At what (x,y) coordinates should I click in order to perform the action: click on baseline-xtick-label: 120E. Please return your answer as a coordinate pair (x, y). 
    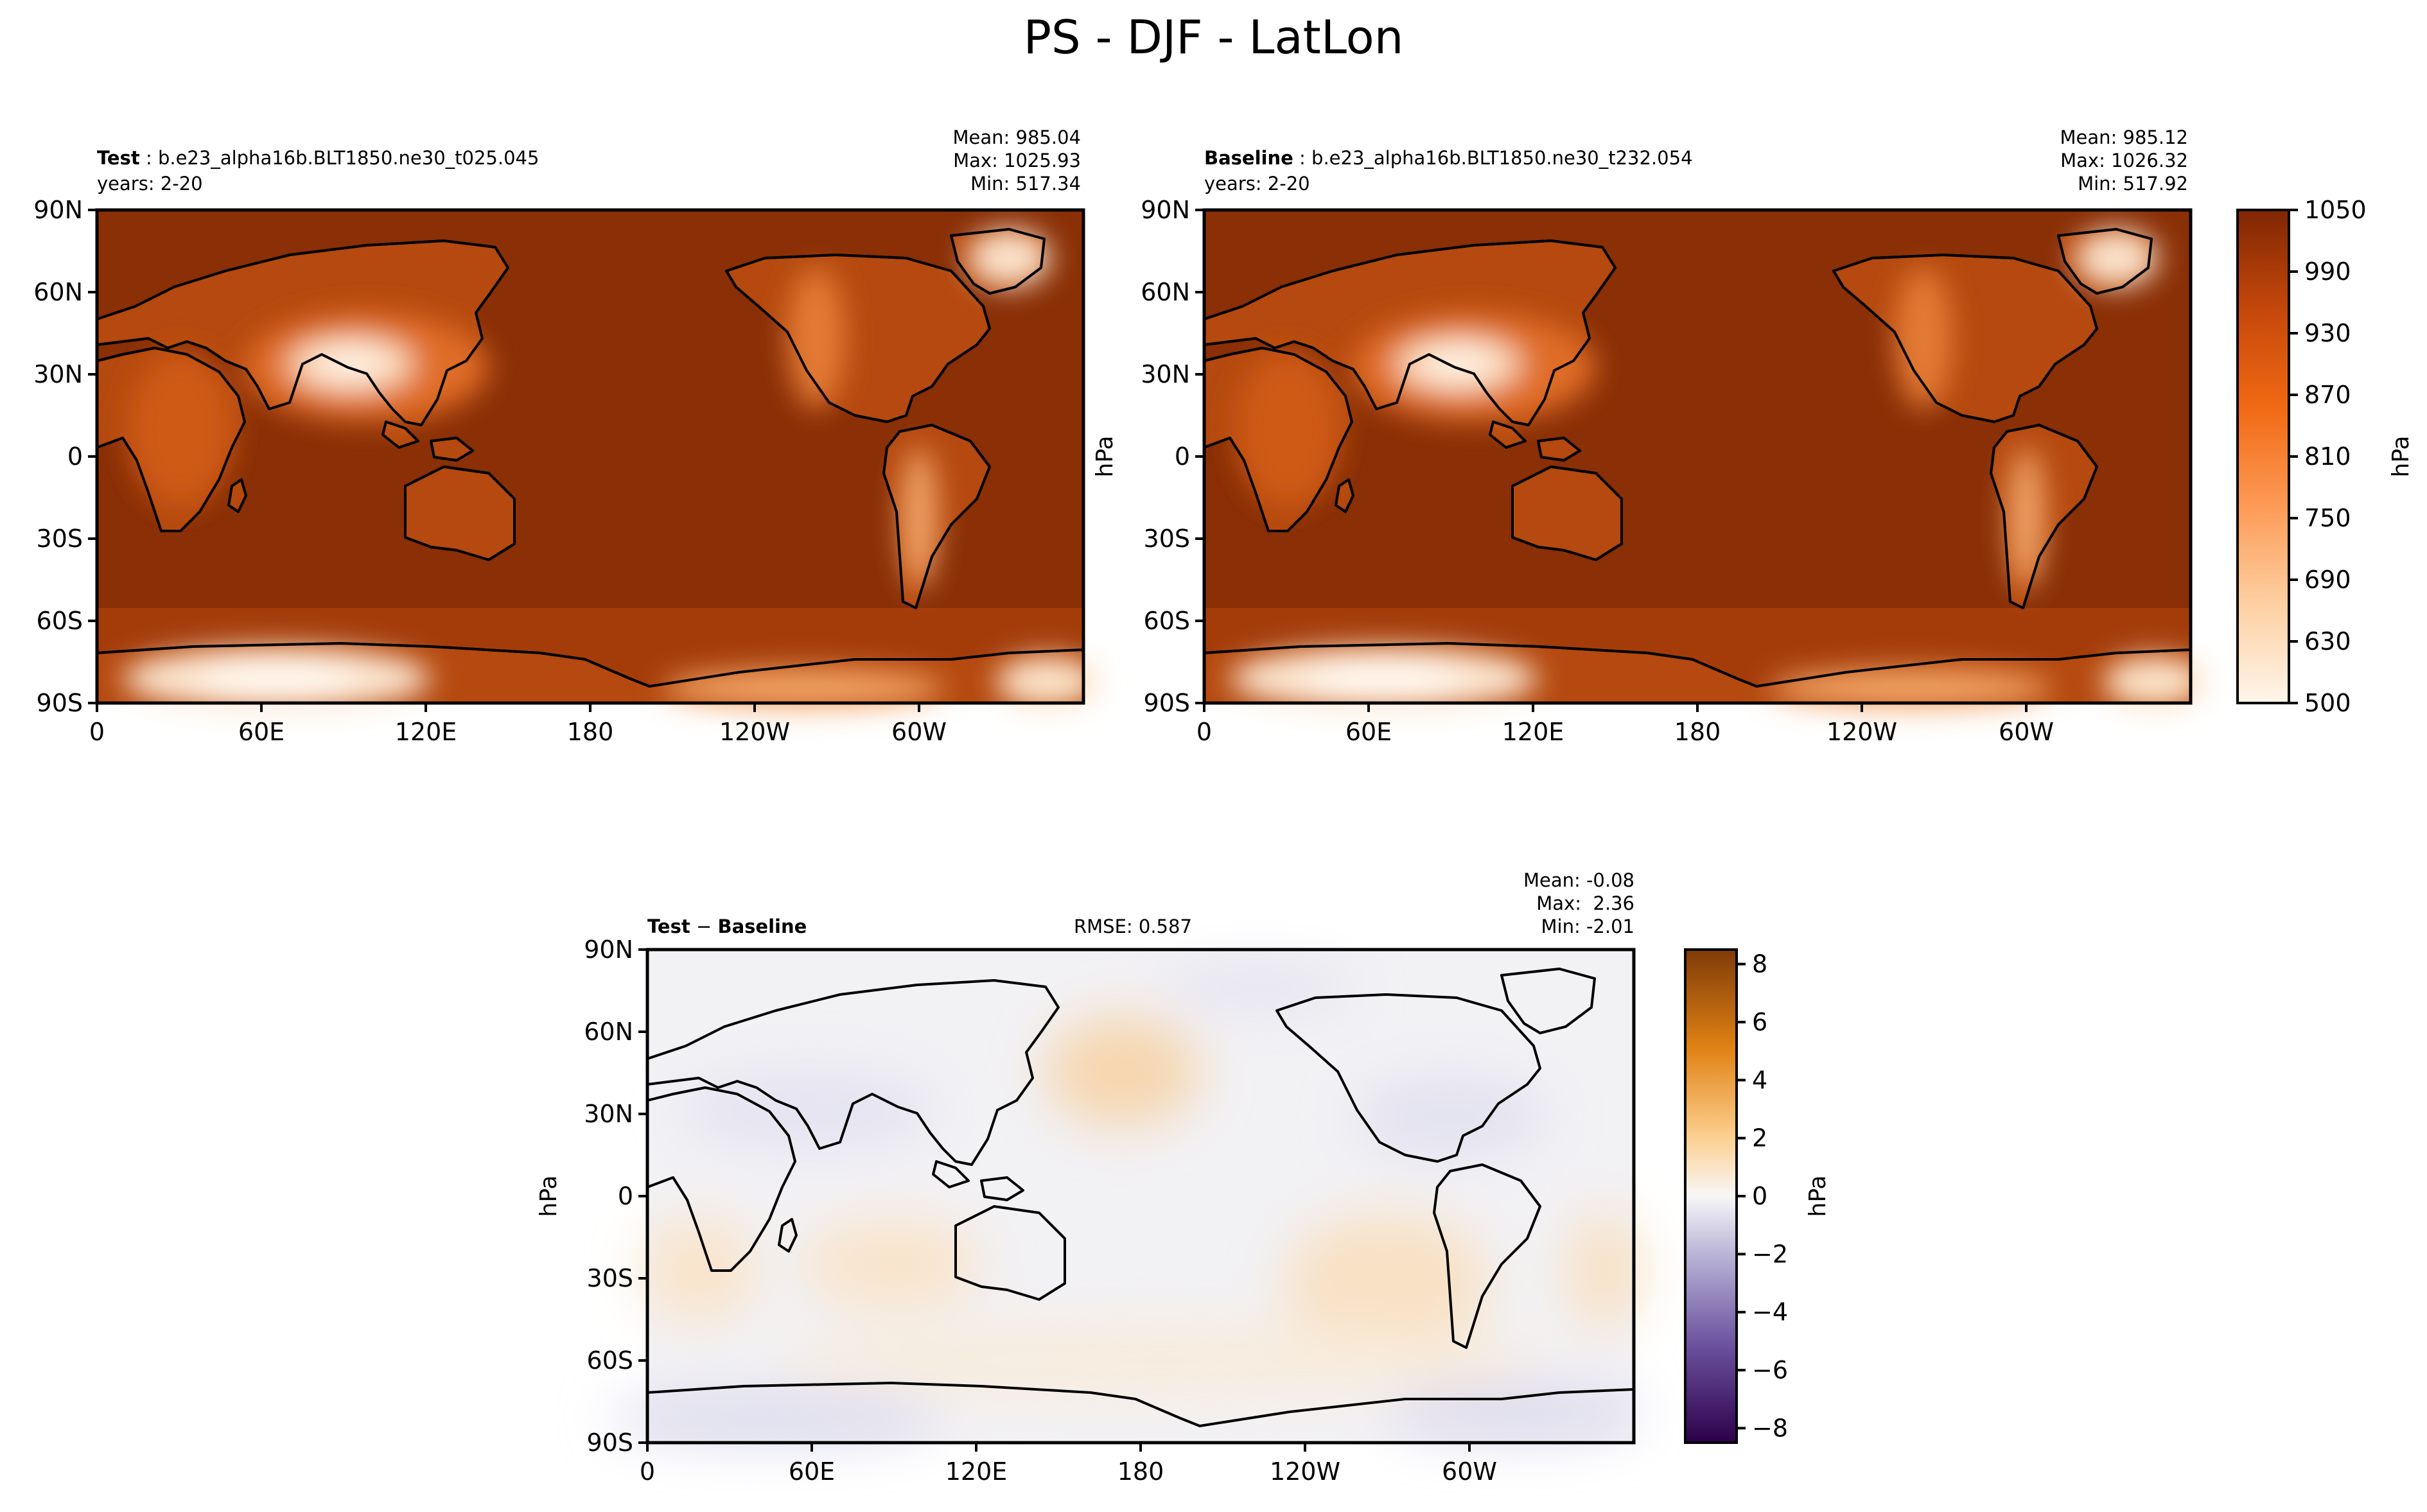
    Looking at the image, I should click on (1533, 732).